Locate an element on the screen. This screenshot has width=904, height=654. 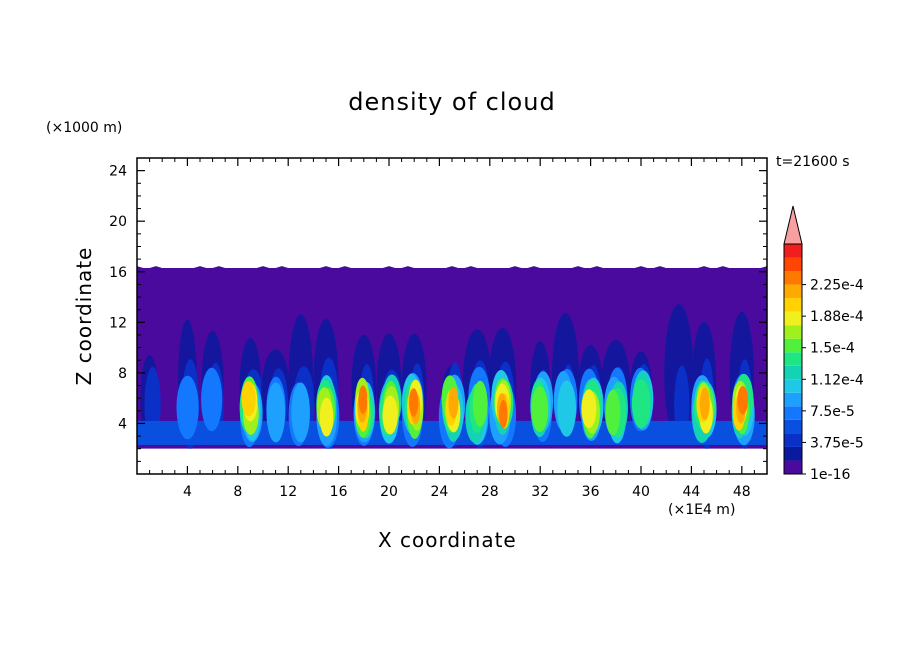
colorbar-level-label: 1.12e-4 is located at coordinates (837, 380).